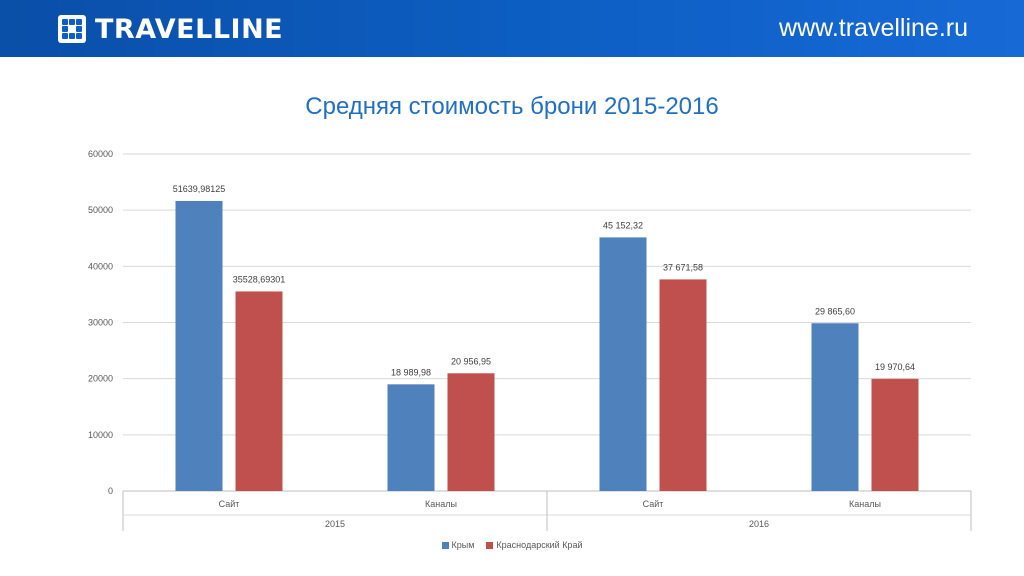  What do you see at coordinates (100, 210) in the screenshot?
I see `y-tick-label: 50000` at bounding box center [100, 210].